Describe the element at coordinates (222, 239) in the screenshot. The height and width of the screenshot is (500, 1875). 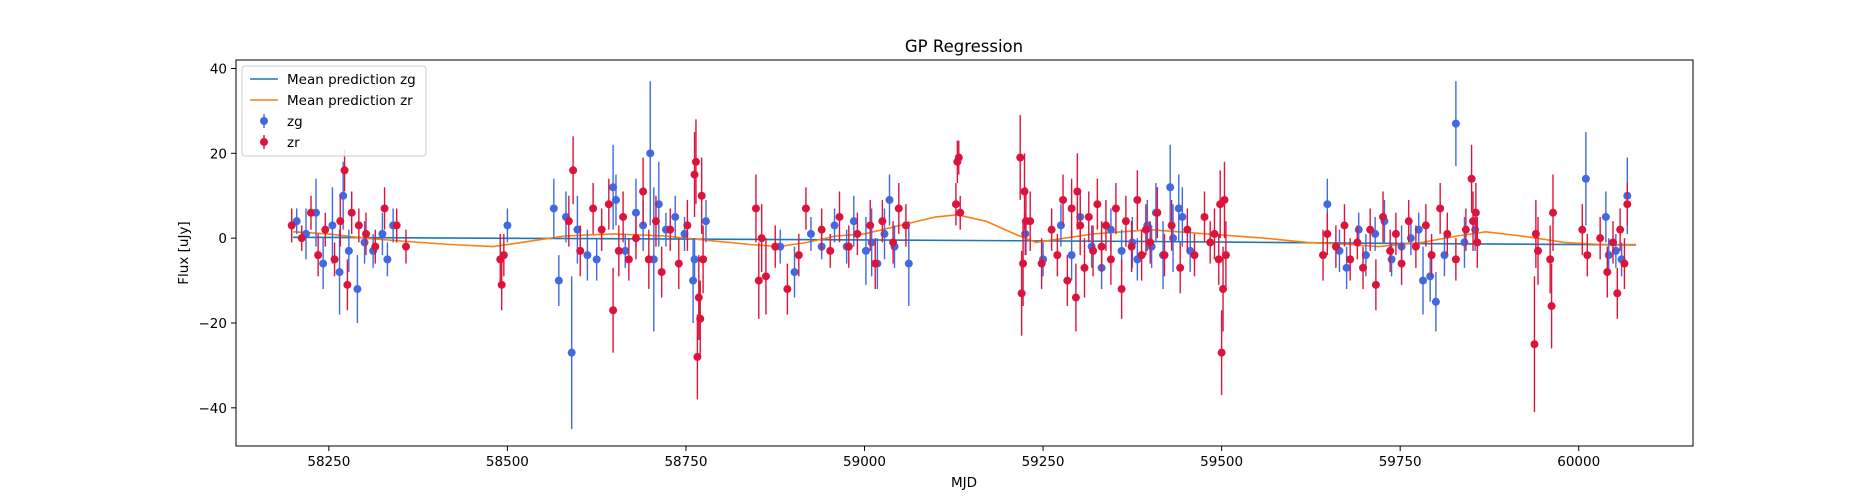
I see `y-tick-label: 0` at that location.